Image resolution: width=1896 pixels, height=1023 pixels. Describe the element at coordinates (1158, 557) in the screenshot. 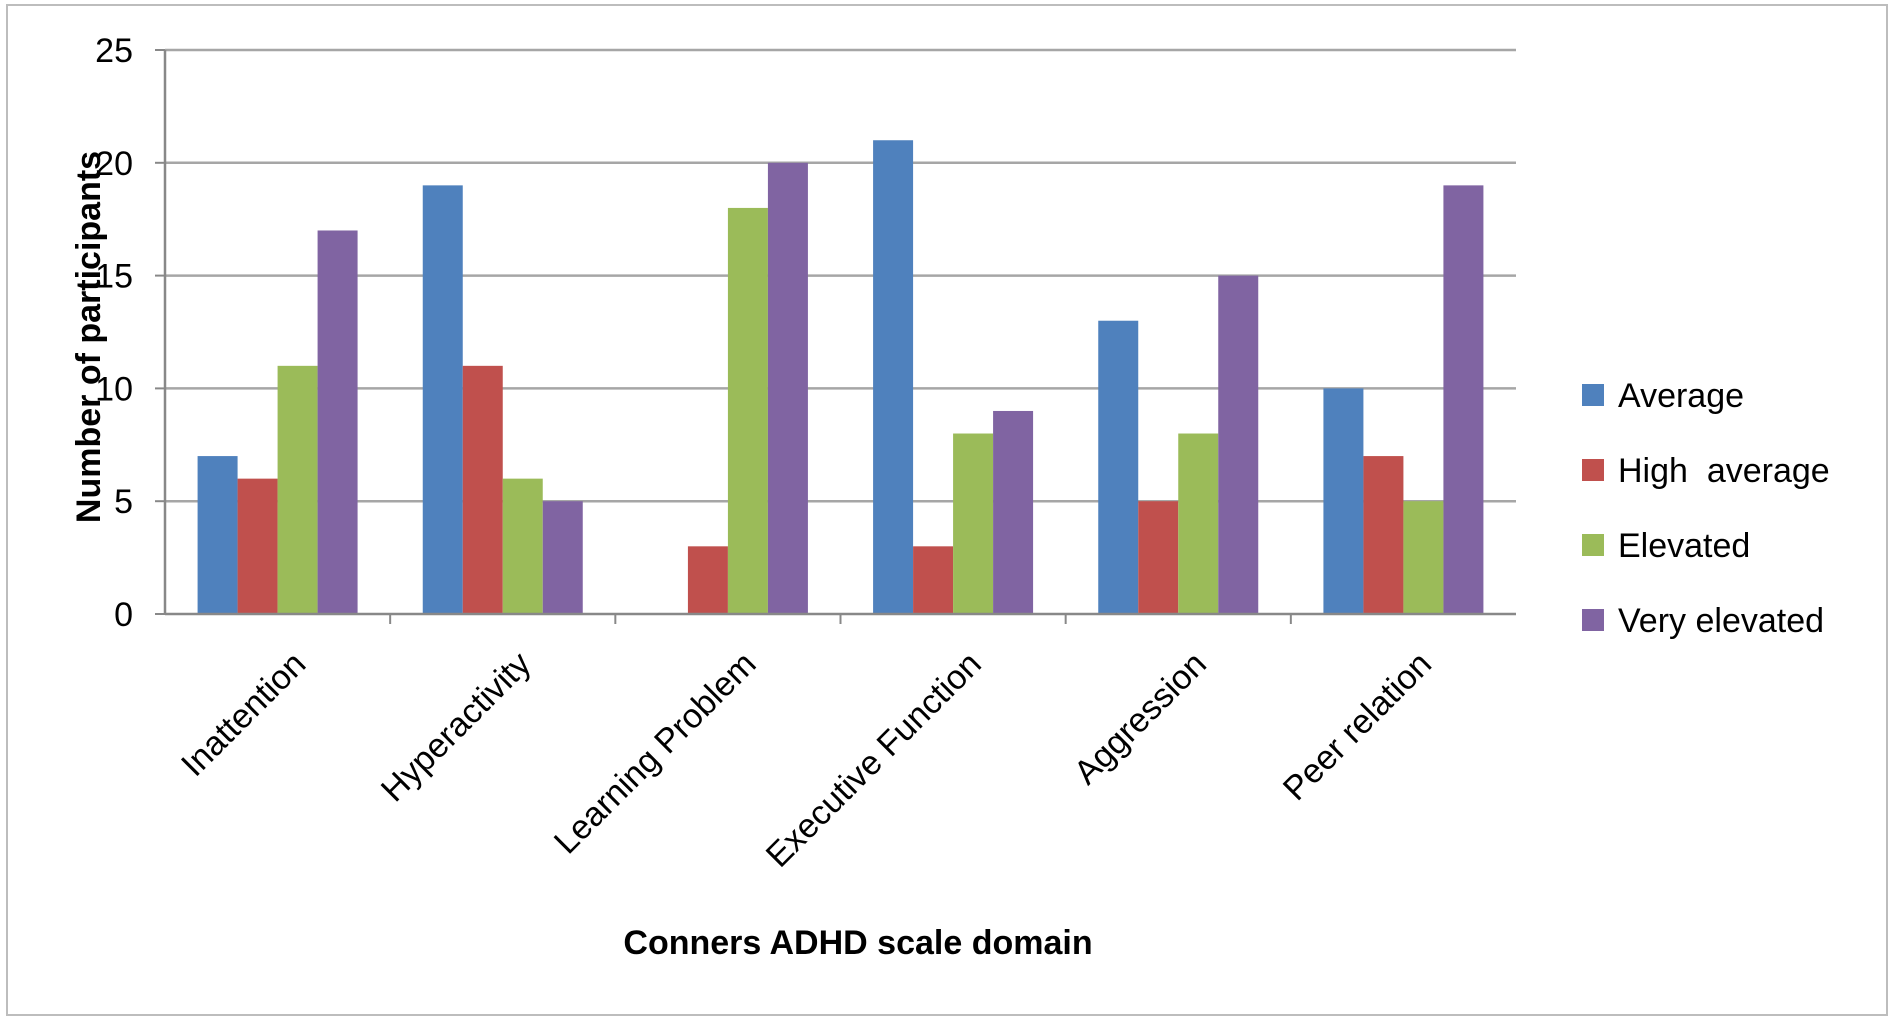

I see `bar-high-average-aggression` at that location.